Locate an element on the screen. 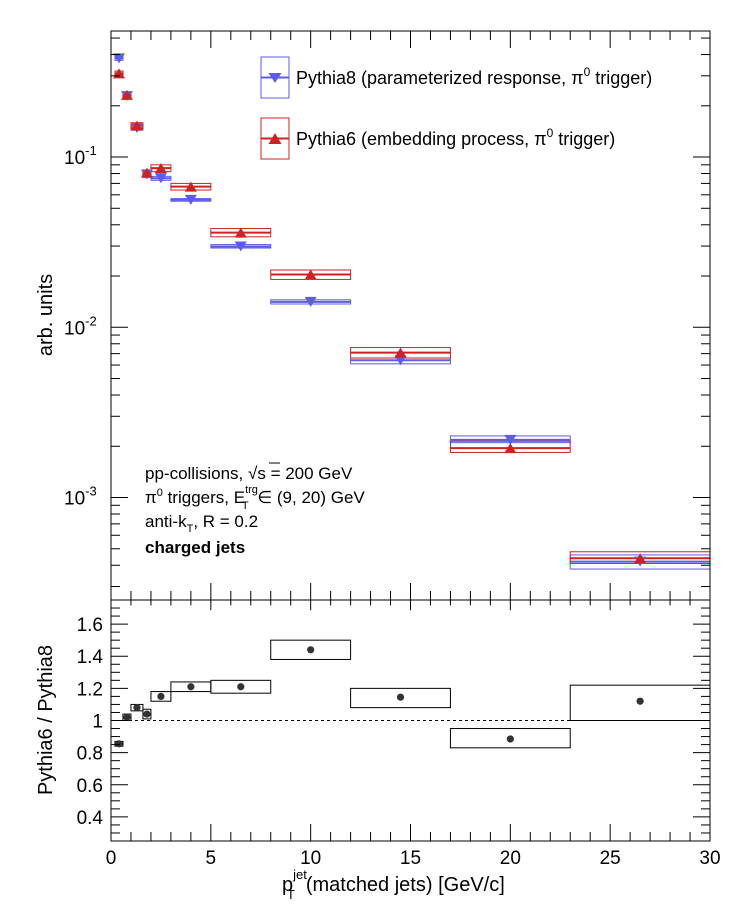  top-ytick-label-1: 10⁻² is located at coordinates (80, 326).